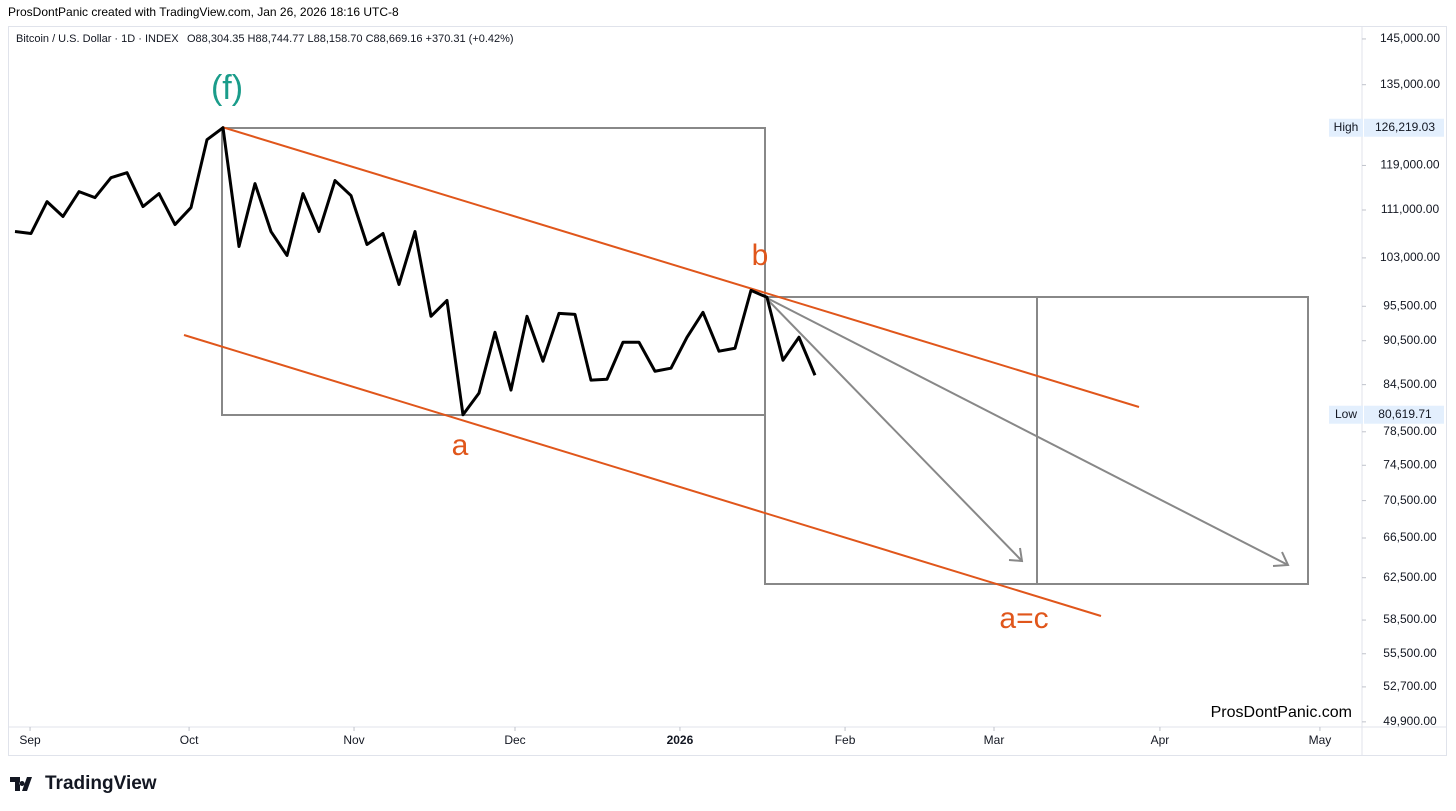 The height and width of the screenshot is (811, 1456). Describe the element at coordinates (1410, 209) in the screenshot. I see `y-tick-label: 111,000.00` at that location.